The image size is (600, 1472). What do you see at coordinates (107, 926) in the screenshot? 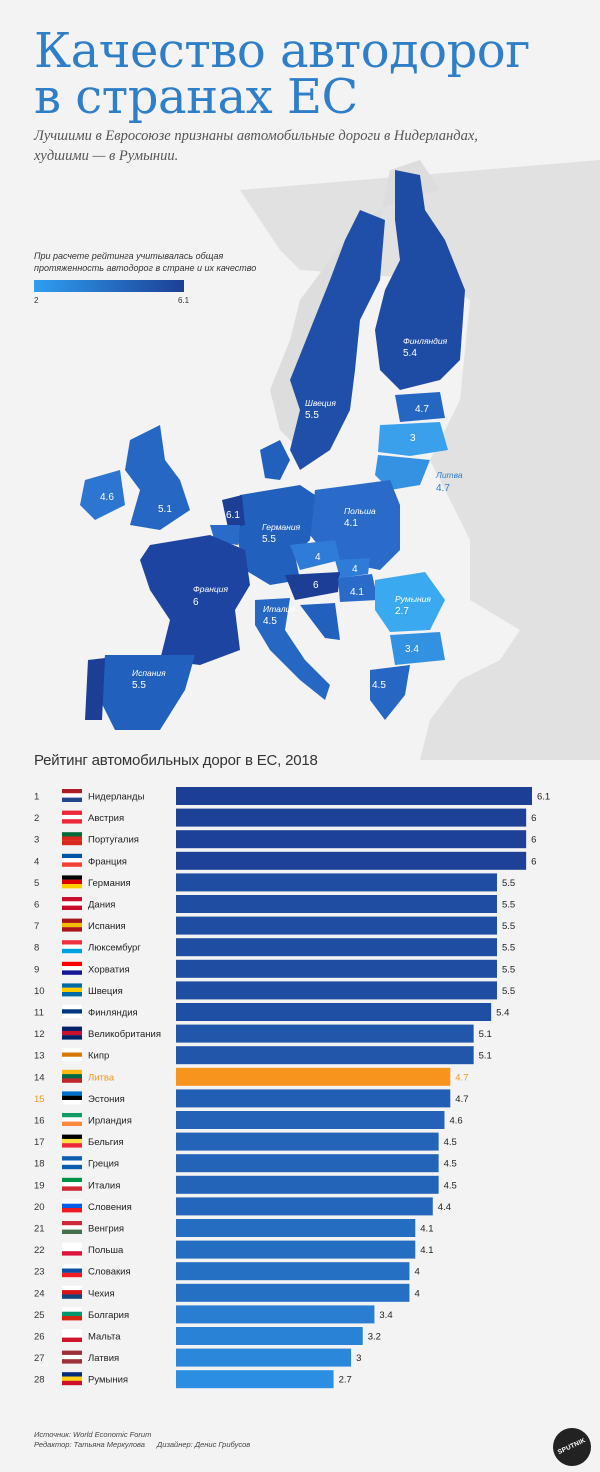
I see `country-label: Испания` at bounding box center [107, 926].